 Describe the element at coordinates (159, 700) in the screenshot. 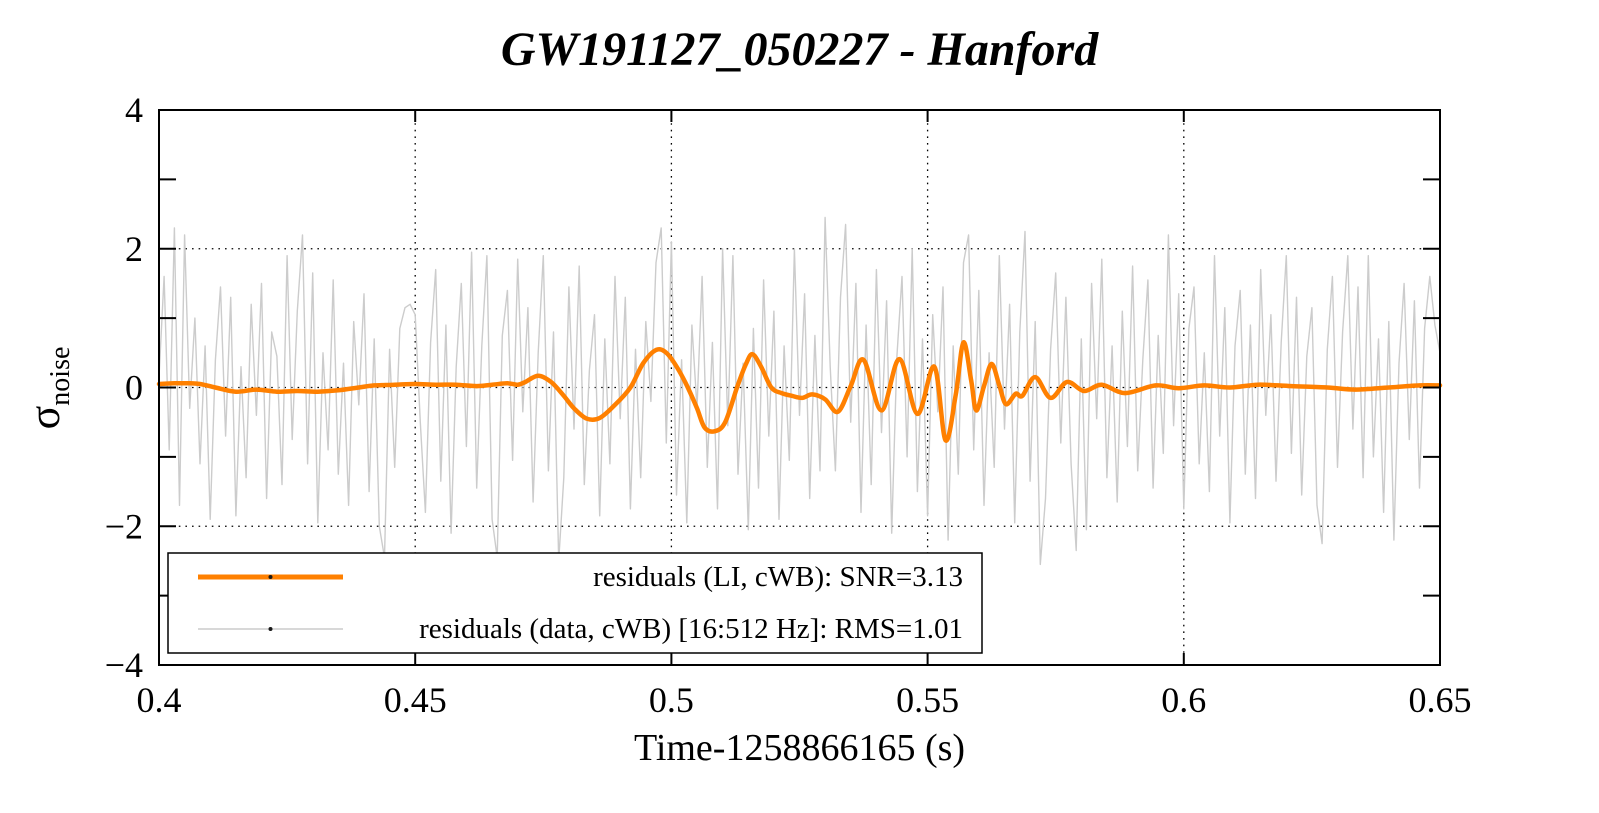

I see `x-tick-label: 0.4` at that location.